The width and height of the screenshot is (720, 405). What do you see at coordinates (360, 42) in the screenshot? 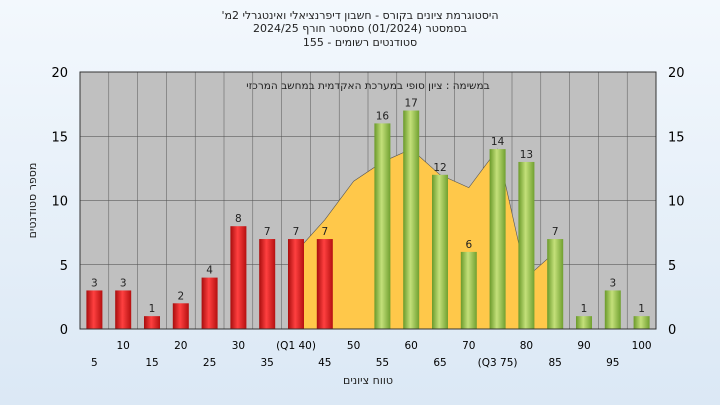
I see `chart-title-line-3: סטודנטים רשומים - 155` at bounding box center [360, 42].